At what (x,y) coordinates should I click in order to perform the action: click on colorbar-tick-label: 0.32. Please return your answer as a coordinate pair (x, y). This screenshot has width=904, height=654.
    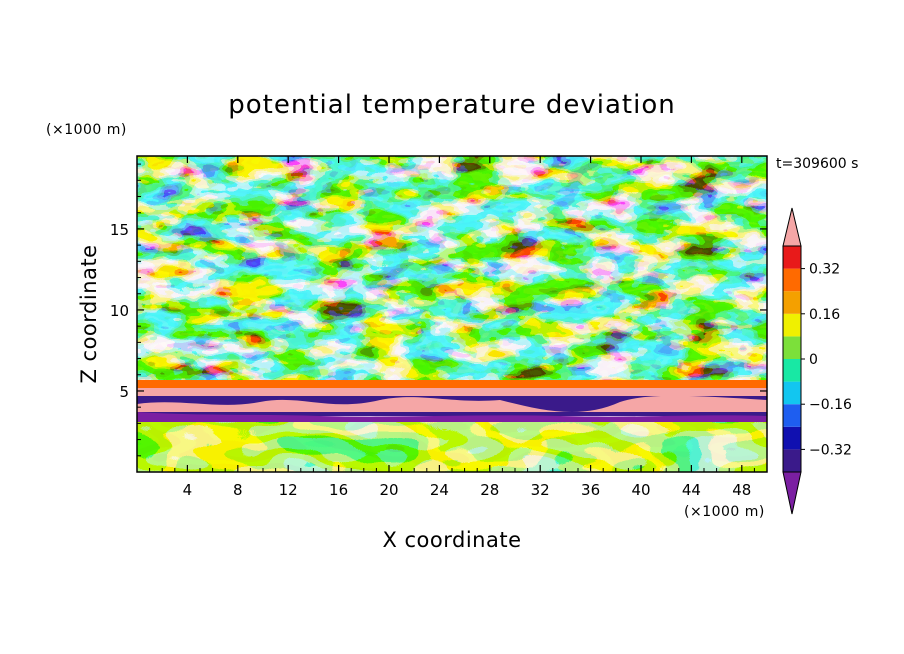
    Looking at the image, I should click on (824, 270).